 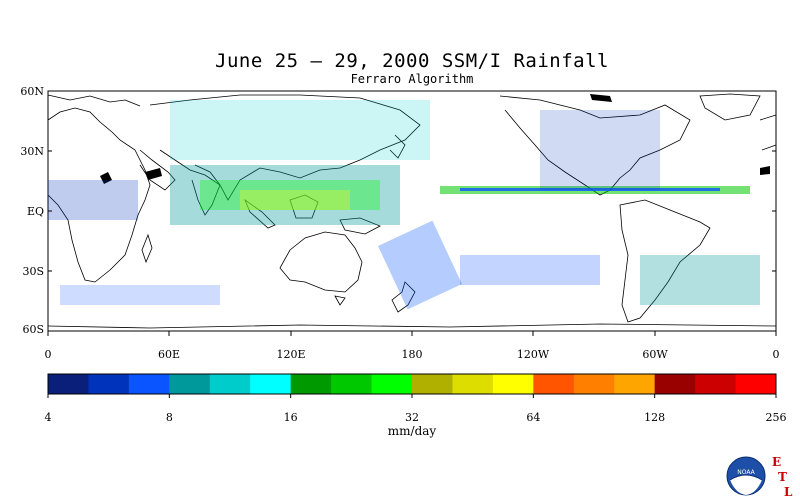 What do you see at coordinates (782, 477) in the screenshot?
I see `logo-letter-t: T` at bounding box center [782, 477].